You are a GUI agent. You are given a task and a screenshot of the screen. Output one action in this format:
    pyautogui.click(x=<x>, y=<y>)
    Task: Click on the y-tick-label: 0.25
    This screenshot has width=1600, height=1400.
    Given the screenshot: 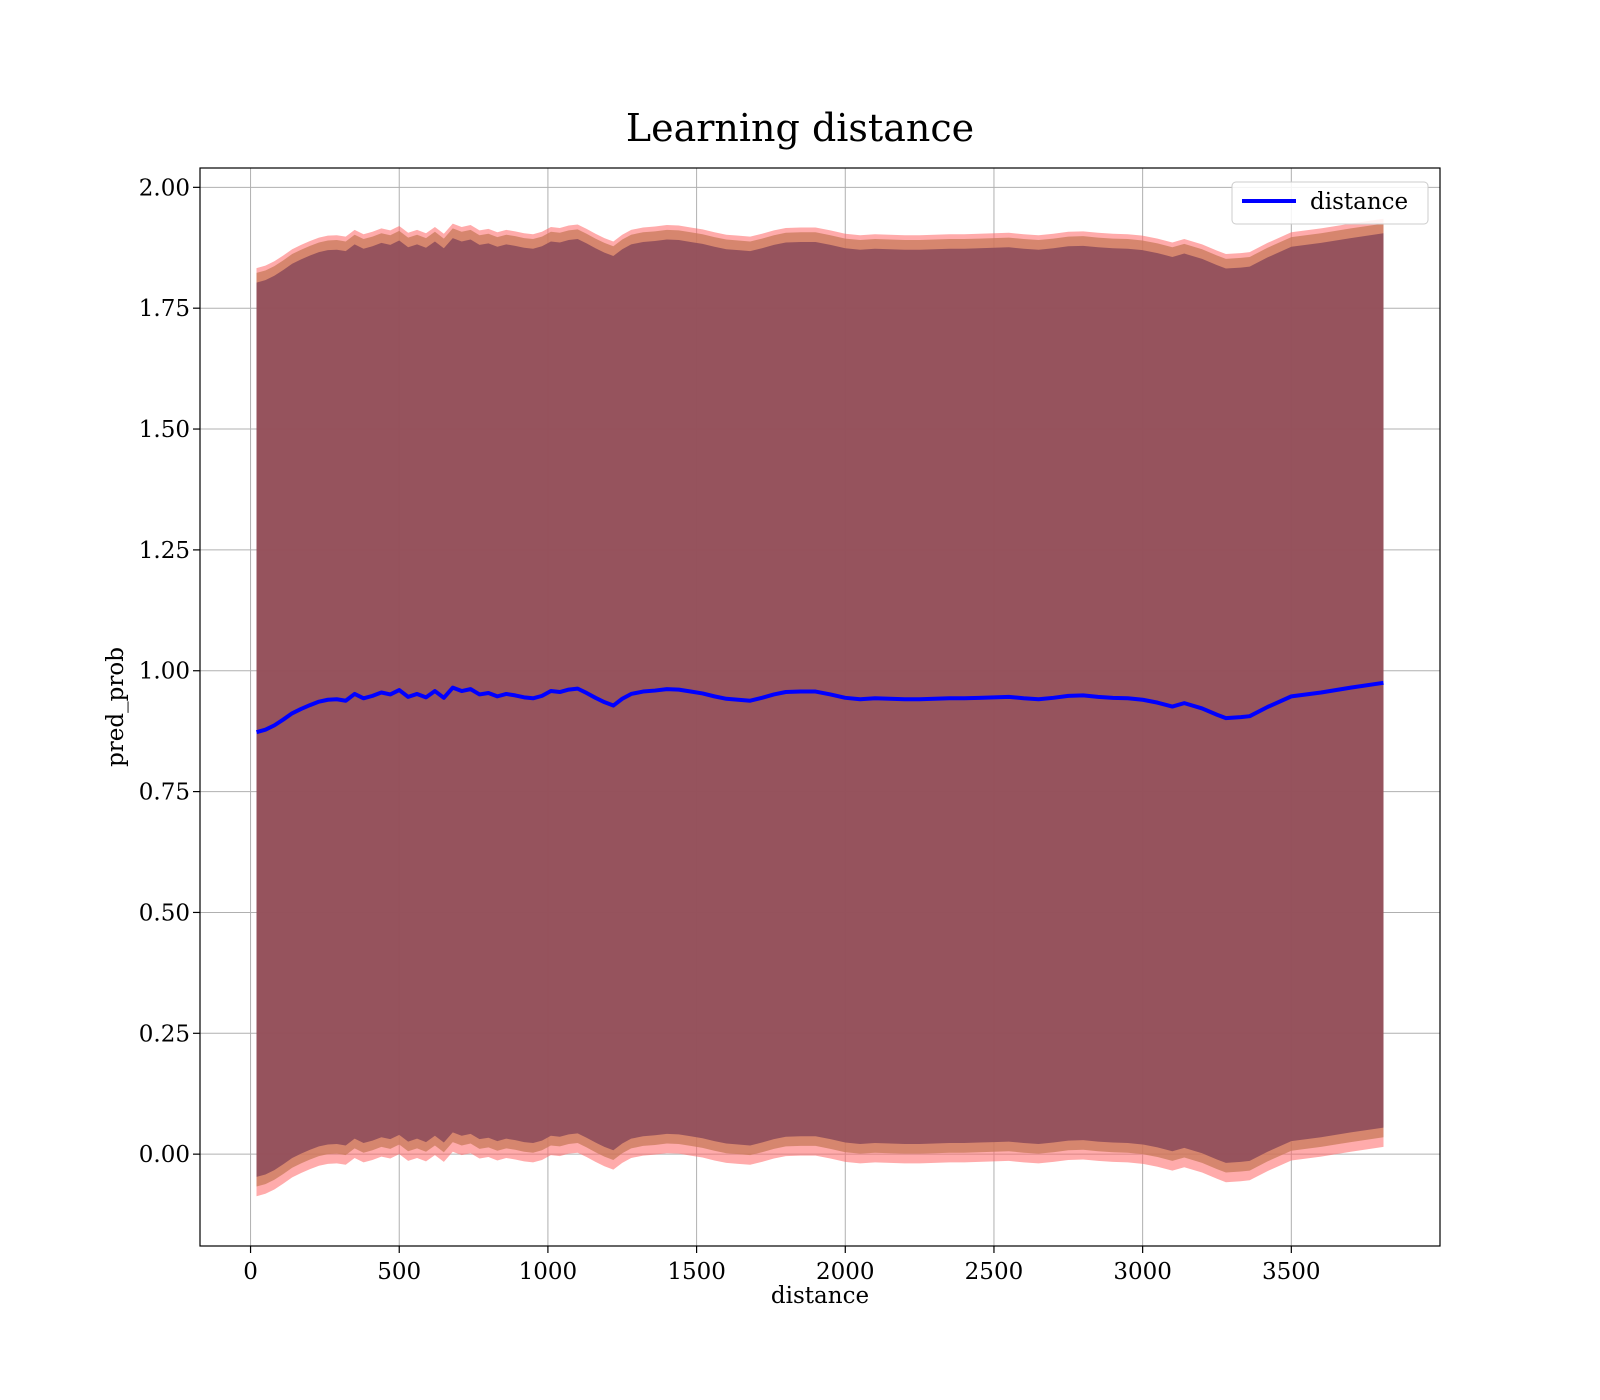 What is the action you would take?
    pyautogui.click(x=164, y=1034)
    